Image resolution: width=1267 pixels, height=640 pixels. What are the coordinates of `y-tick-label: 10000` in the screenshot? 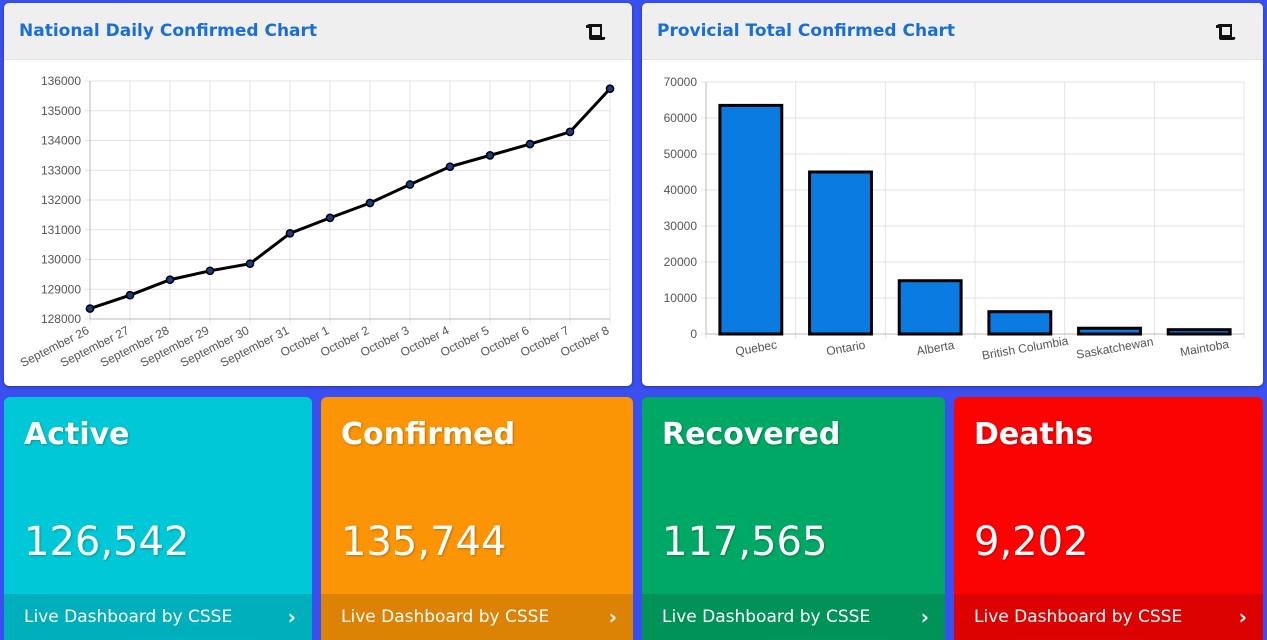 It's located at (681, 298).